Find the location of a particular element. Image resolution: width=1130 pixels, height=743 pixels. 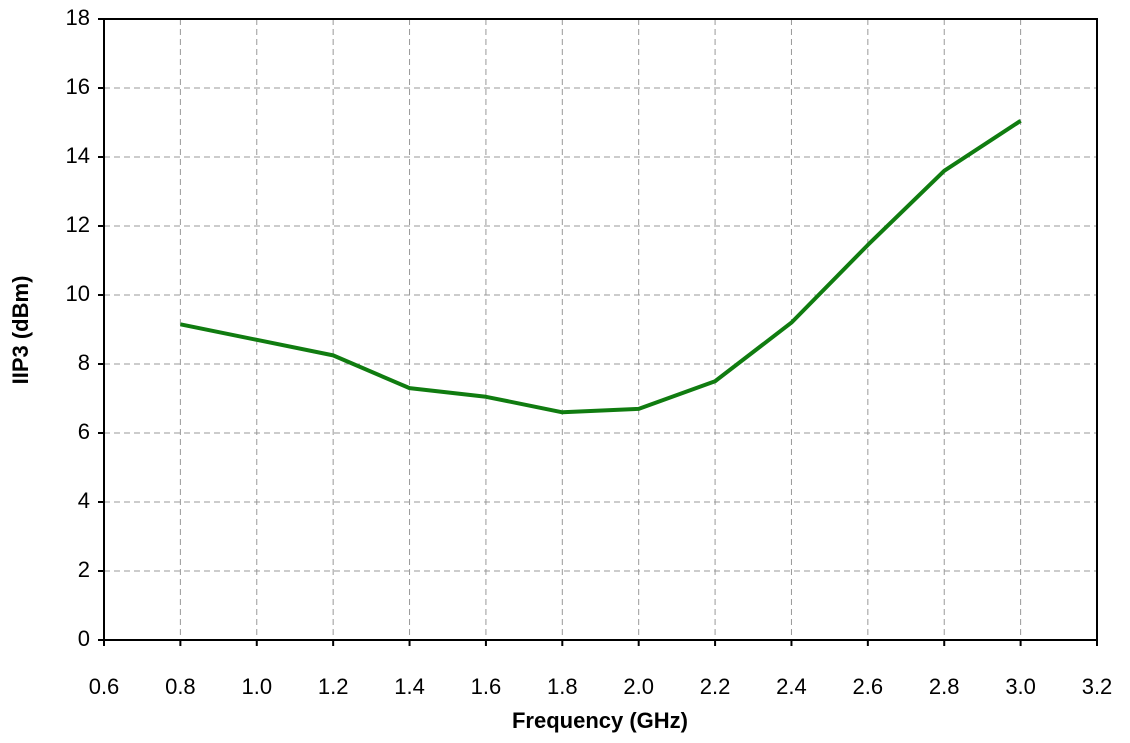

x-tick-label: 3.0 is located at coordinates (1020, 686).